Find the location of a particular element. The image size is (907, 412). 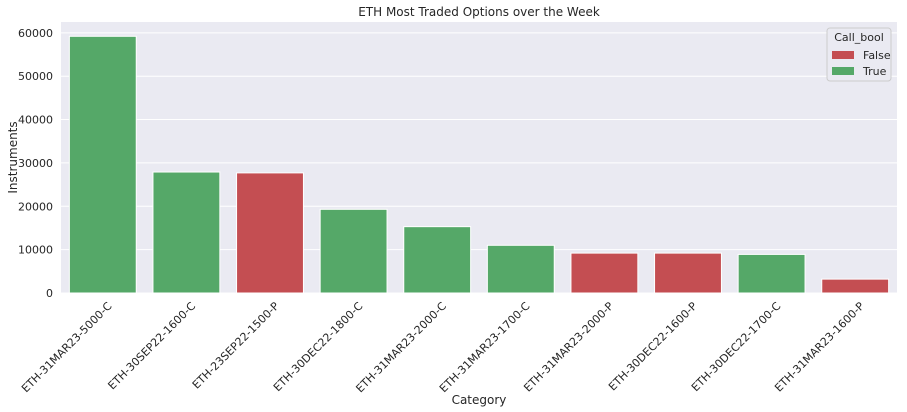

legend-label: False is located at coordinates (877, 55).